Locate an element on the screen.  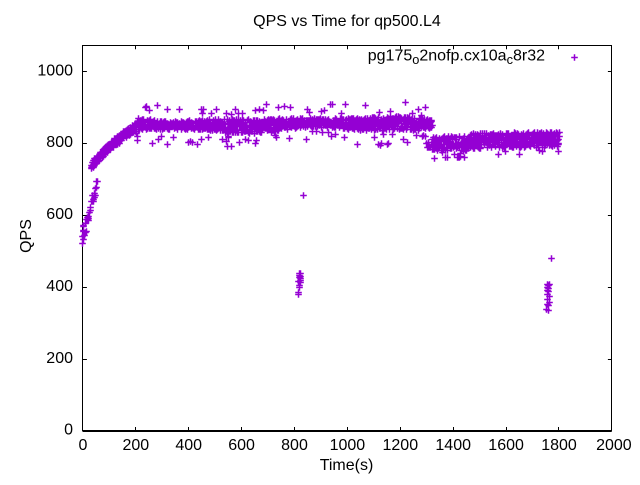
svg-text: 1200 is located at coordinates (401, 445).